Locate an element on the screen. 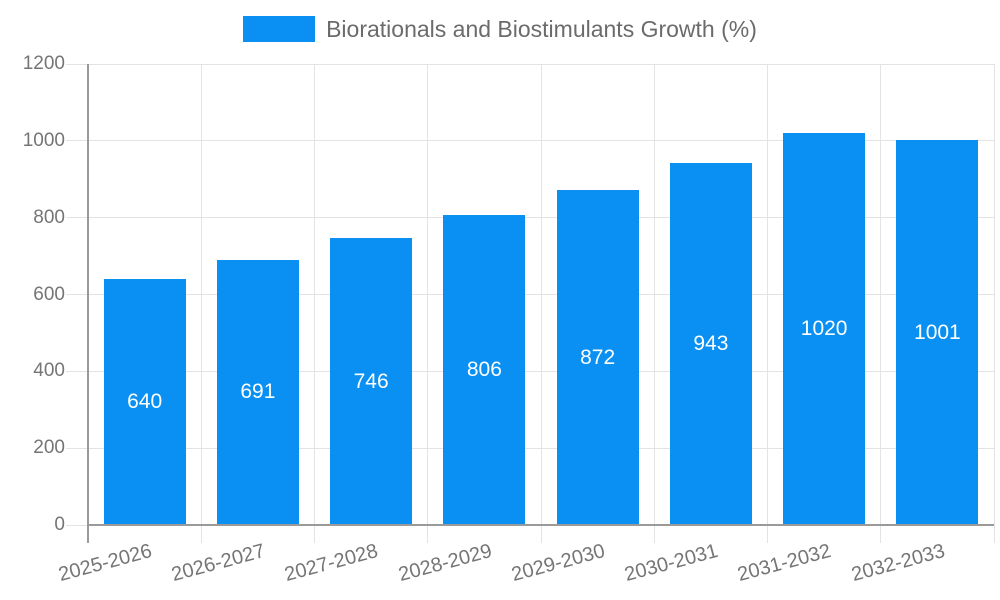 The width and height of the screenshot is (1000, 600). bar-value-label: 1020 is located at coordinates (824, 329).